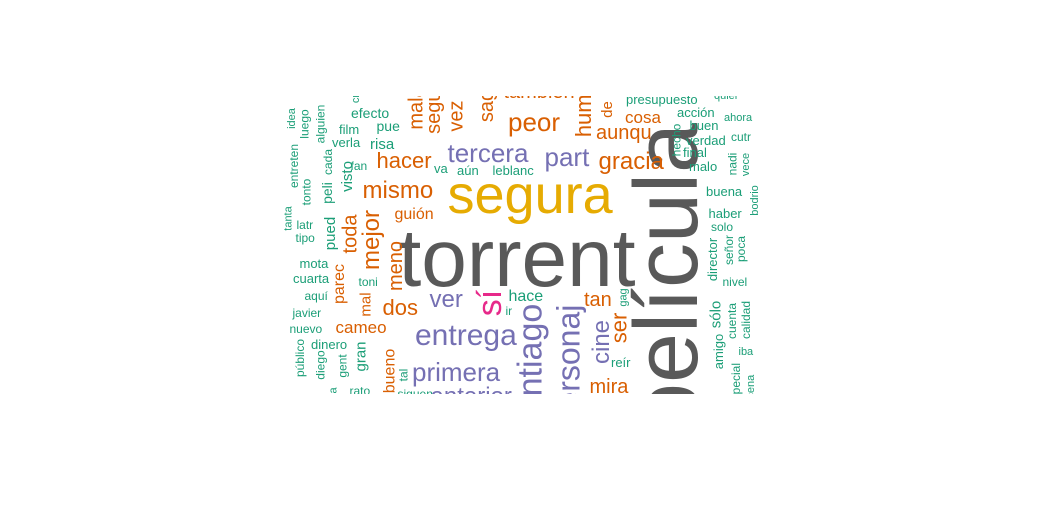  What do you see at coordinates (340, 284) in the screenshot?
I see `cloud-word: parec` at bounding box center [340, 284].